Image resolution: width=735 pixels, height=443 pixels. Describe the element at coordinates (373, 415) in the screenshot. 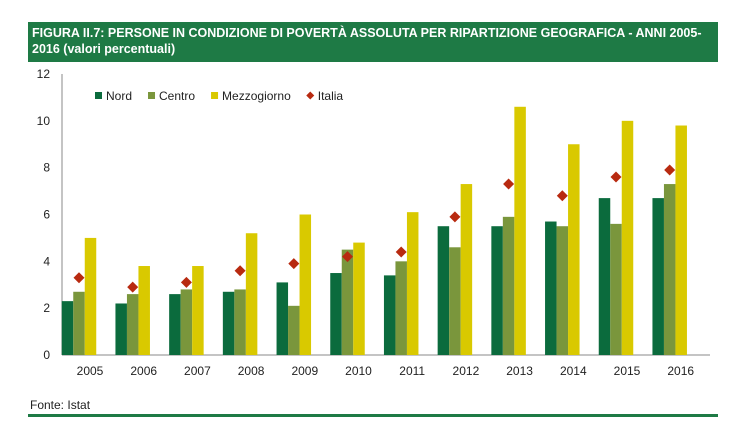

I see `footer-divider` at that location.